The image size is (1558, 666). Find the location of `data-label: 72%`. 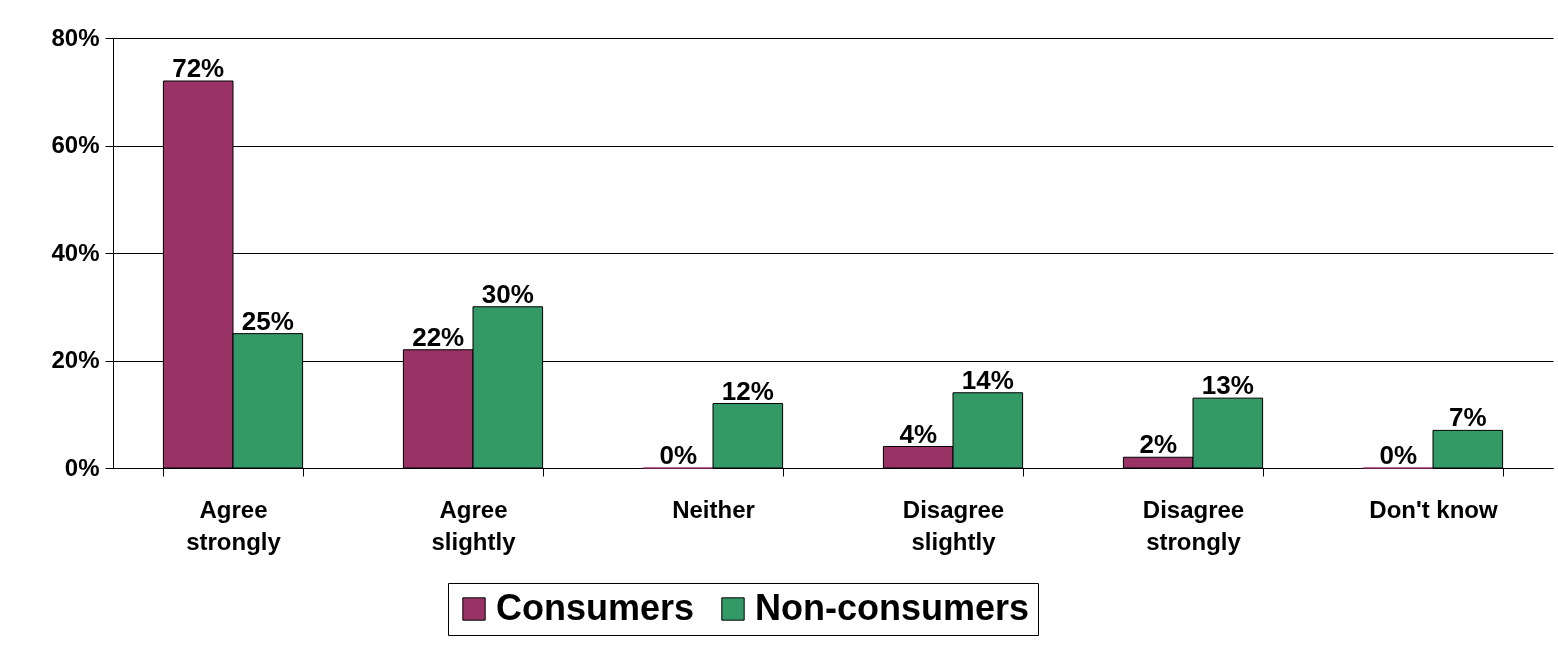

data-label: 72% is located at coordinates (198, 68).